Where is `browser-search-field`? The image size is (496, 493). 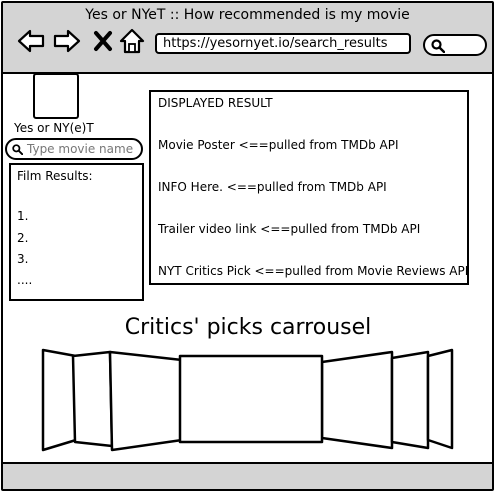 browser-search-field is located at coordinates (455, 45).